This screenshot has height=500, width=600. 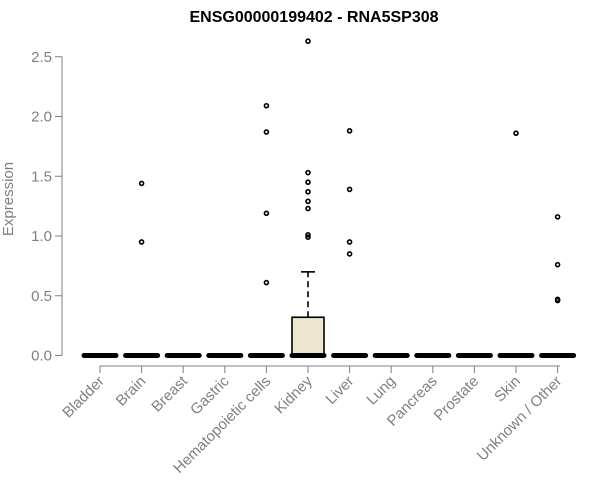 I want to click on x-tick-label: Breast, so click(x=169, y=393).